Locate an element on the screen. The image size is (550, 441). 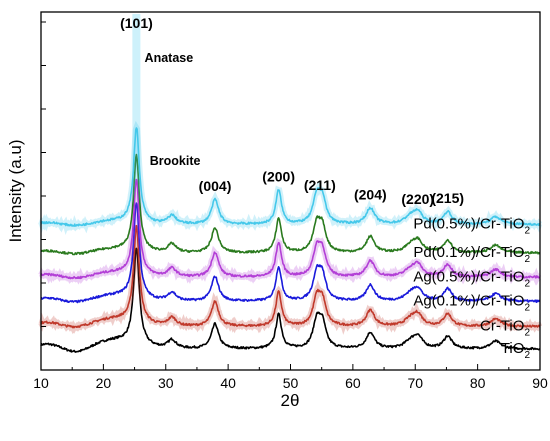
peak-highlight-layer is located at coordinates (136, 99).